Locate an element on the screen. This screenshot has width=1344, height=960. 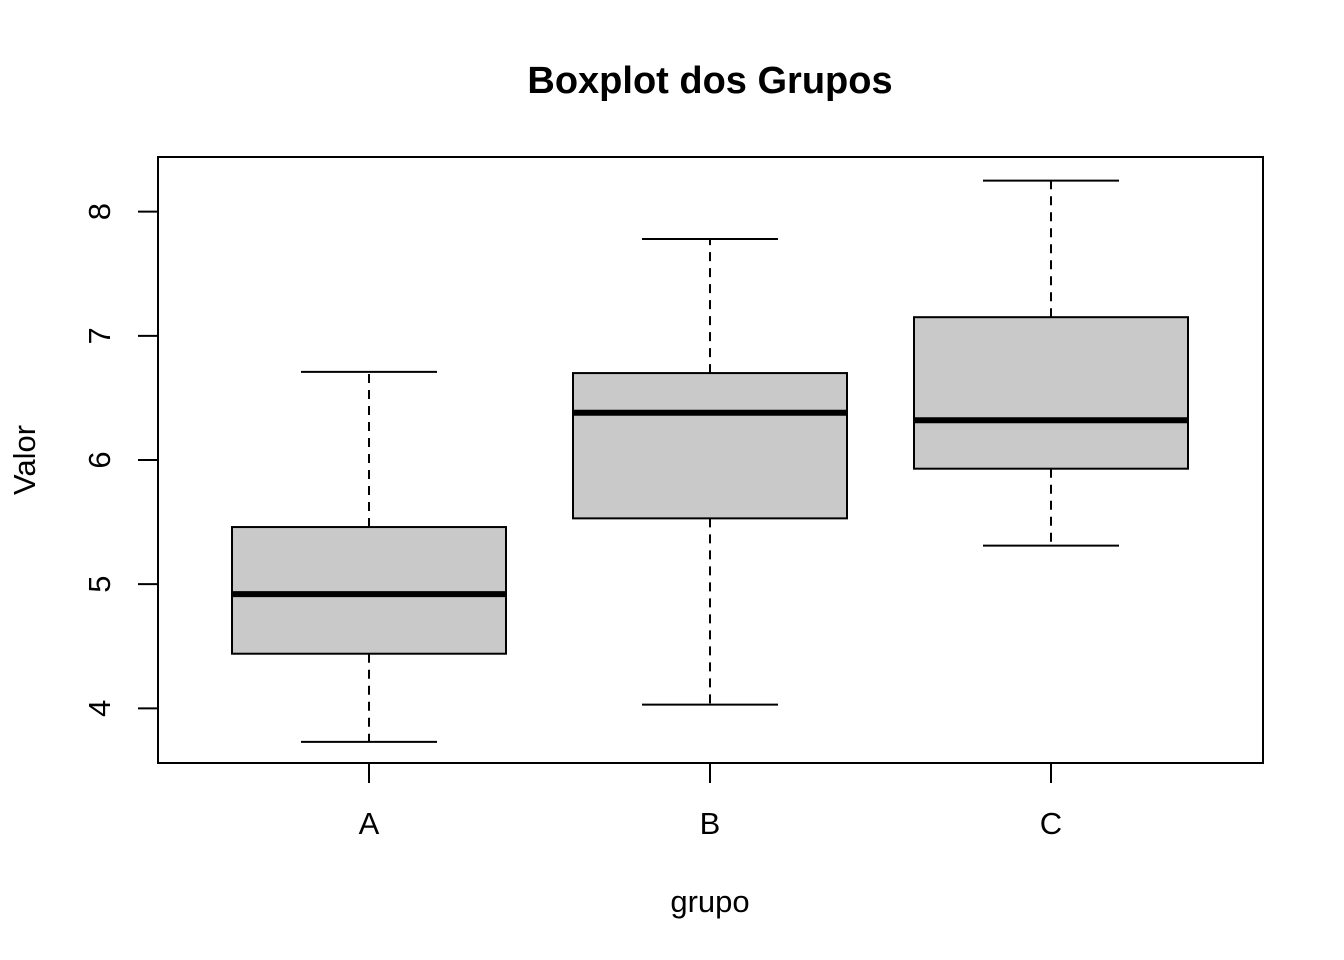
x-tick-label: A is located at coordinates (369, 823).